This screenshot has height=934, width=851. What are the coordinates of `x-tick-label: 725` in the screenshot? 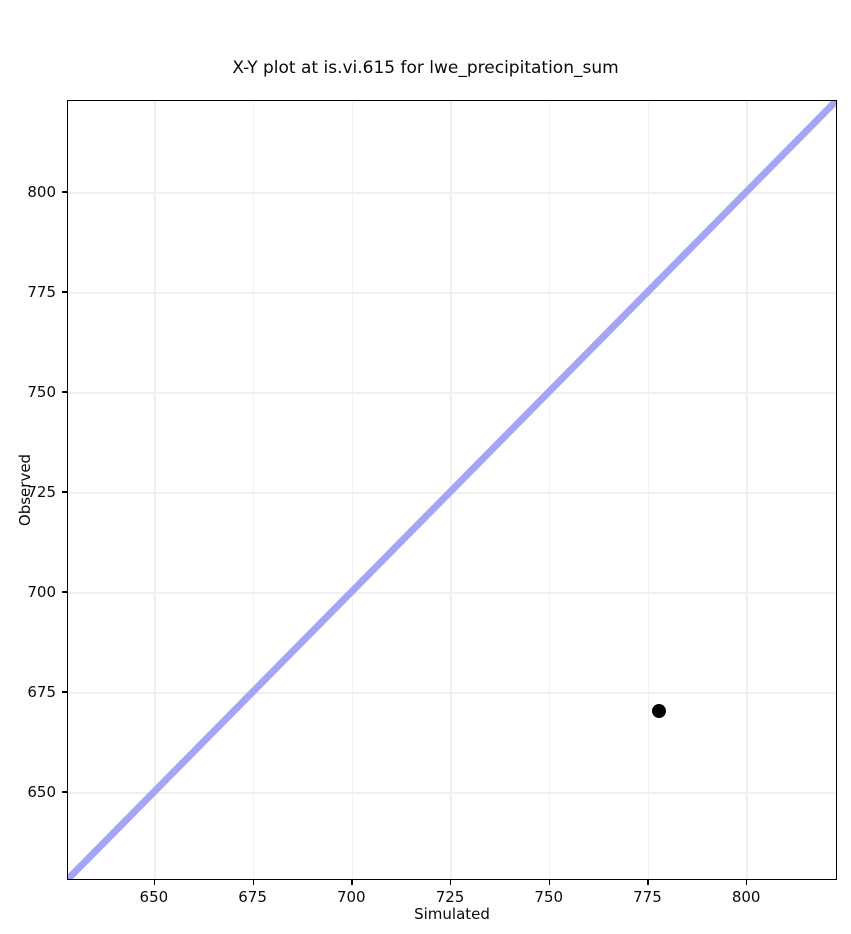 It's located at (450, 897).